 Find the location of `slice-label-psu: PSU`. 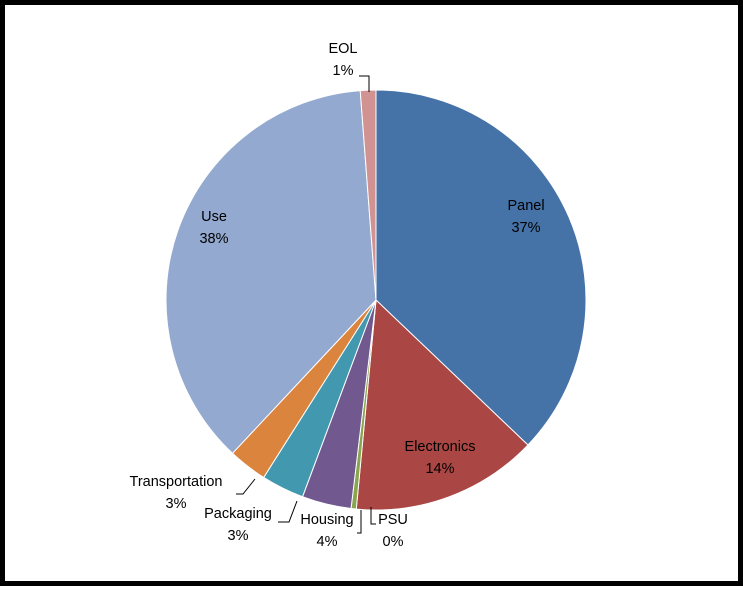

slice-label-psu: PSU is located at coordinates (393, 520).